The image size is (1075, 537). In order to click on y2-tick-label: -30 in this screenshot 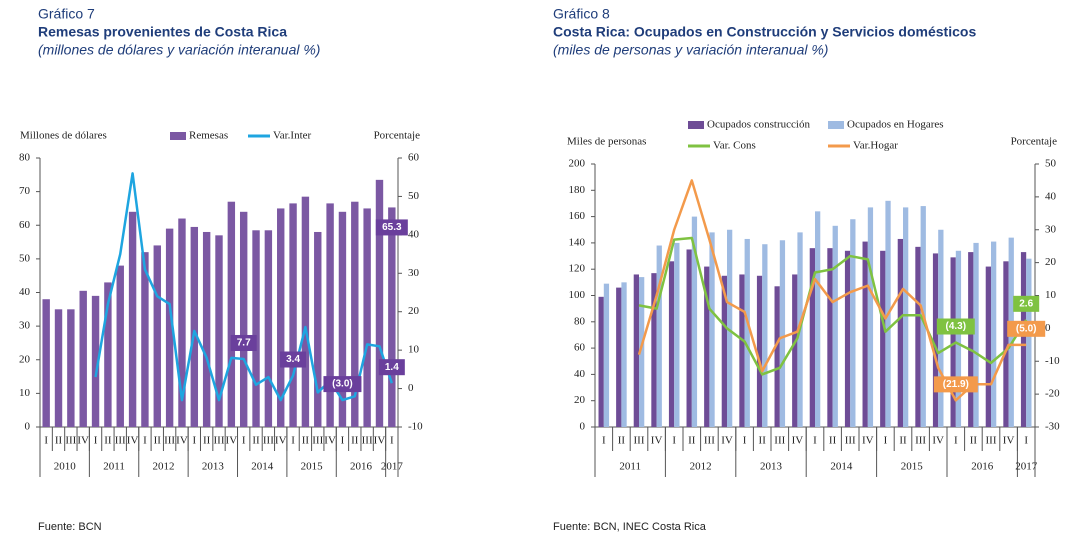, I will do `click(1052, 427)`.